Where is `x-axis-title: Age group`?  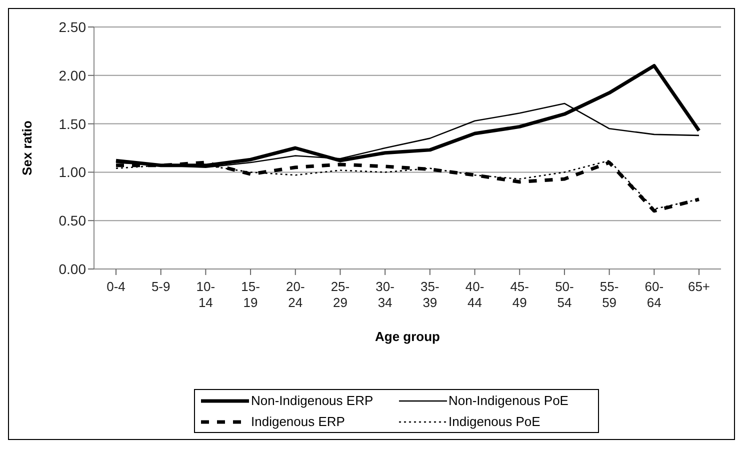 x-axis-title: Age group is located at coordinates (407, 336).